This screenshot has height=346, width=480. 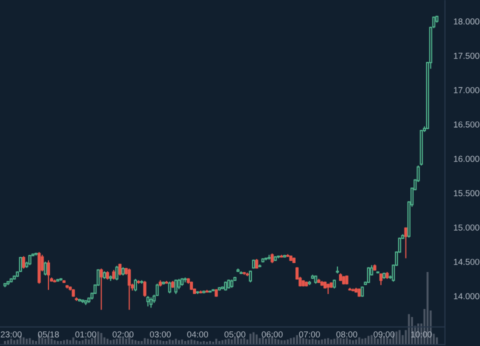 What do you see at coordinates (467, 159) in the screenshot?
I see `y-tick-label: 16.000` at bounding box center [467, 159].